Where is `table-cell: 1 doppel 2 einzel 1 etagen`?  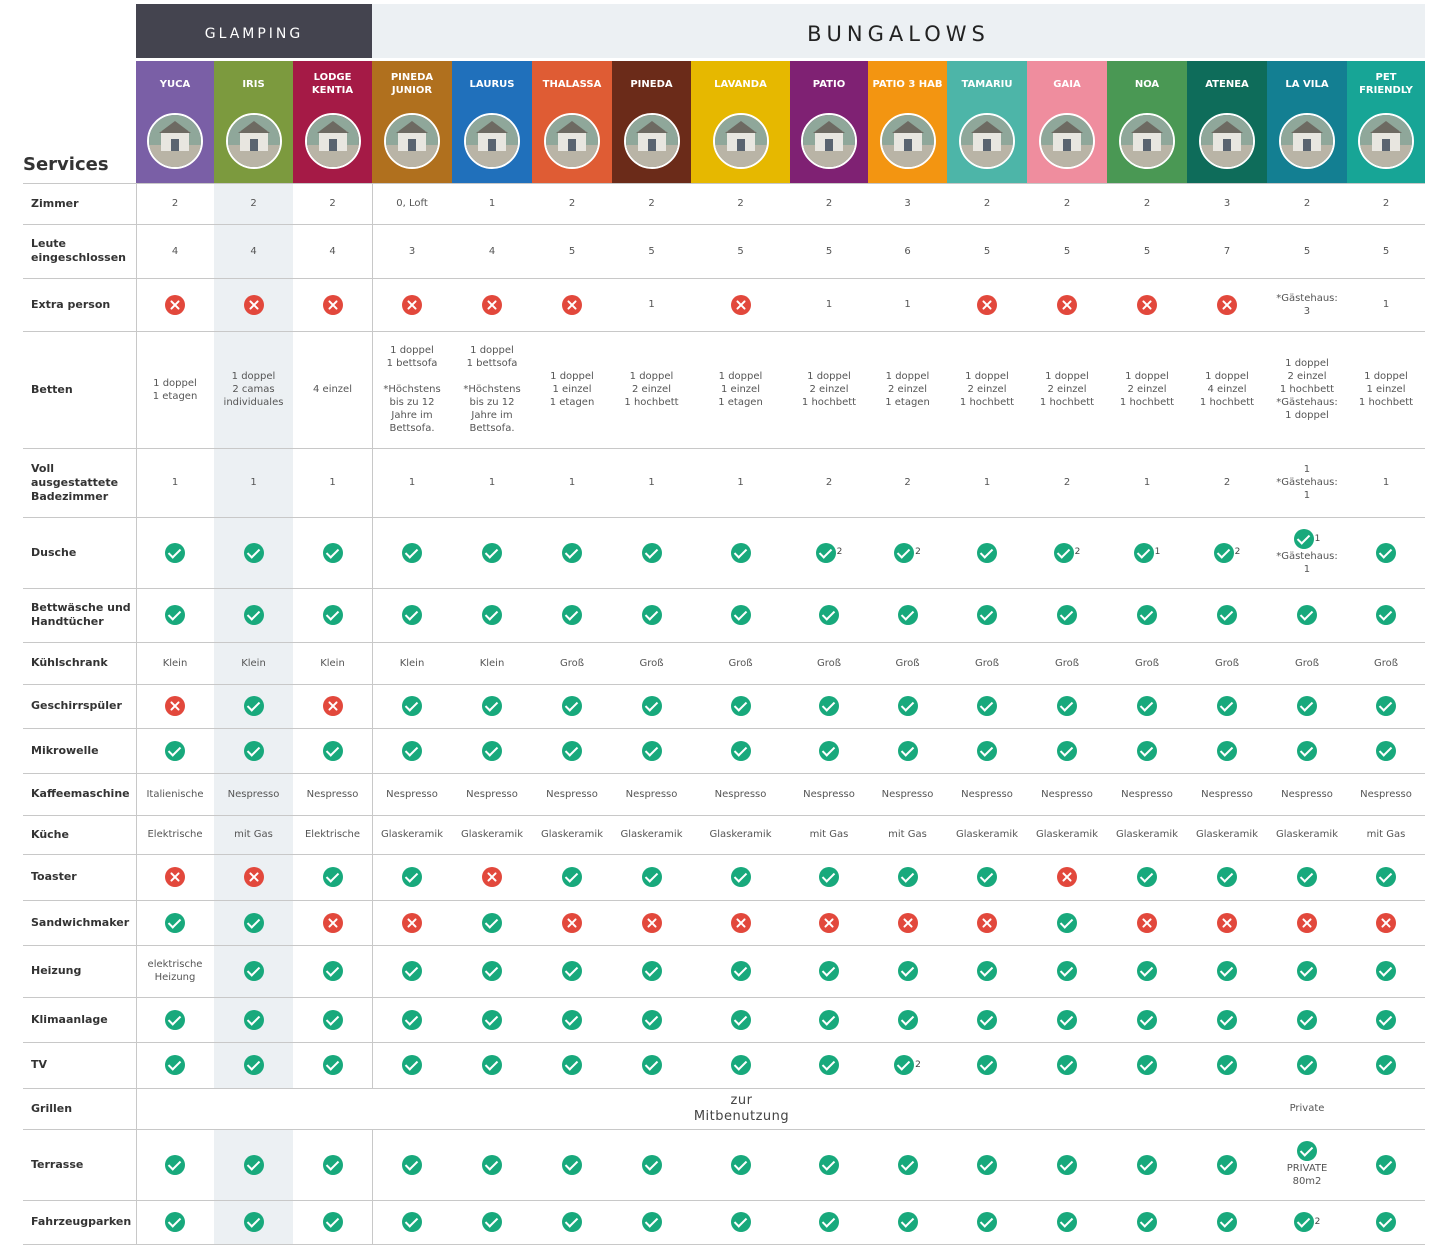 table-cell: 1 doppel 2 einzel 1 etagen is located at coordinates (907, 389).